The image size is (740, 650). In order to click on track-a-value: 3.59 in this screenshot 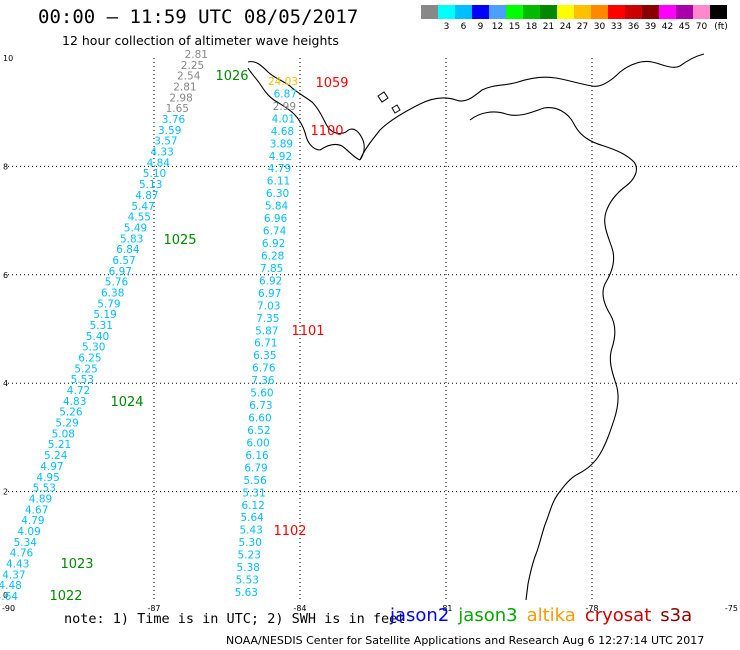, I will do `click(169, 131)`.